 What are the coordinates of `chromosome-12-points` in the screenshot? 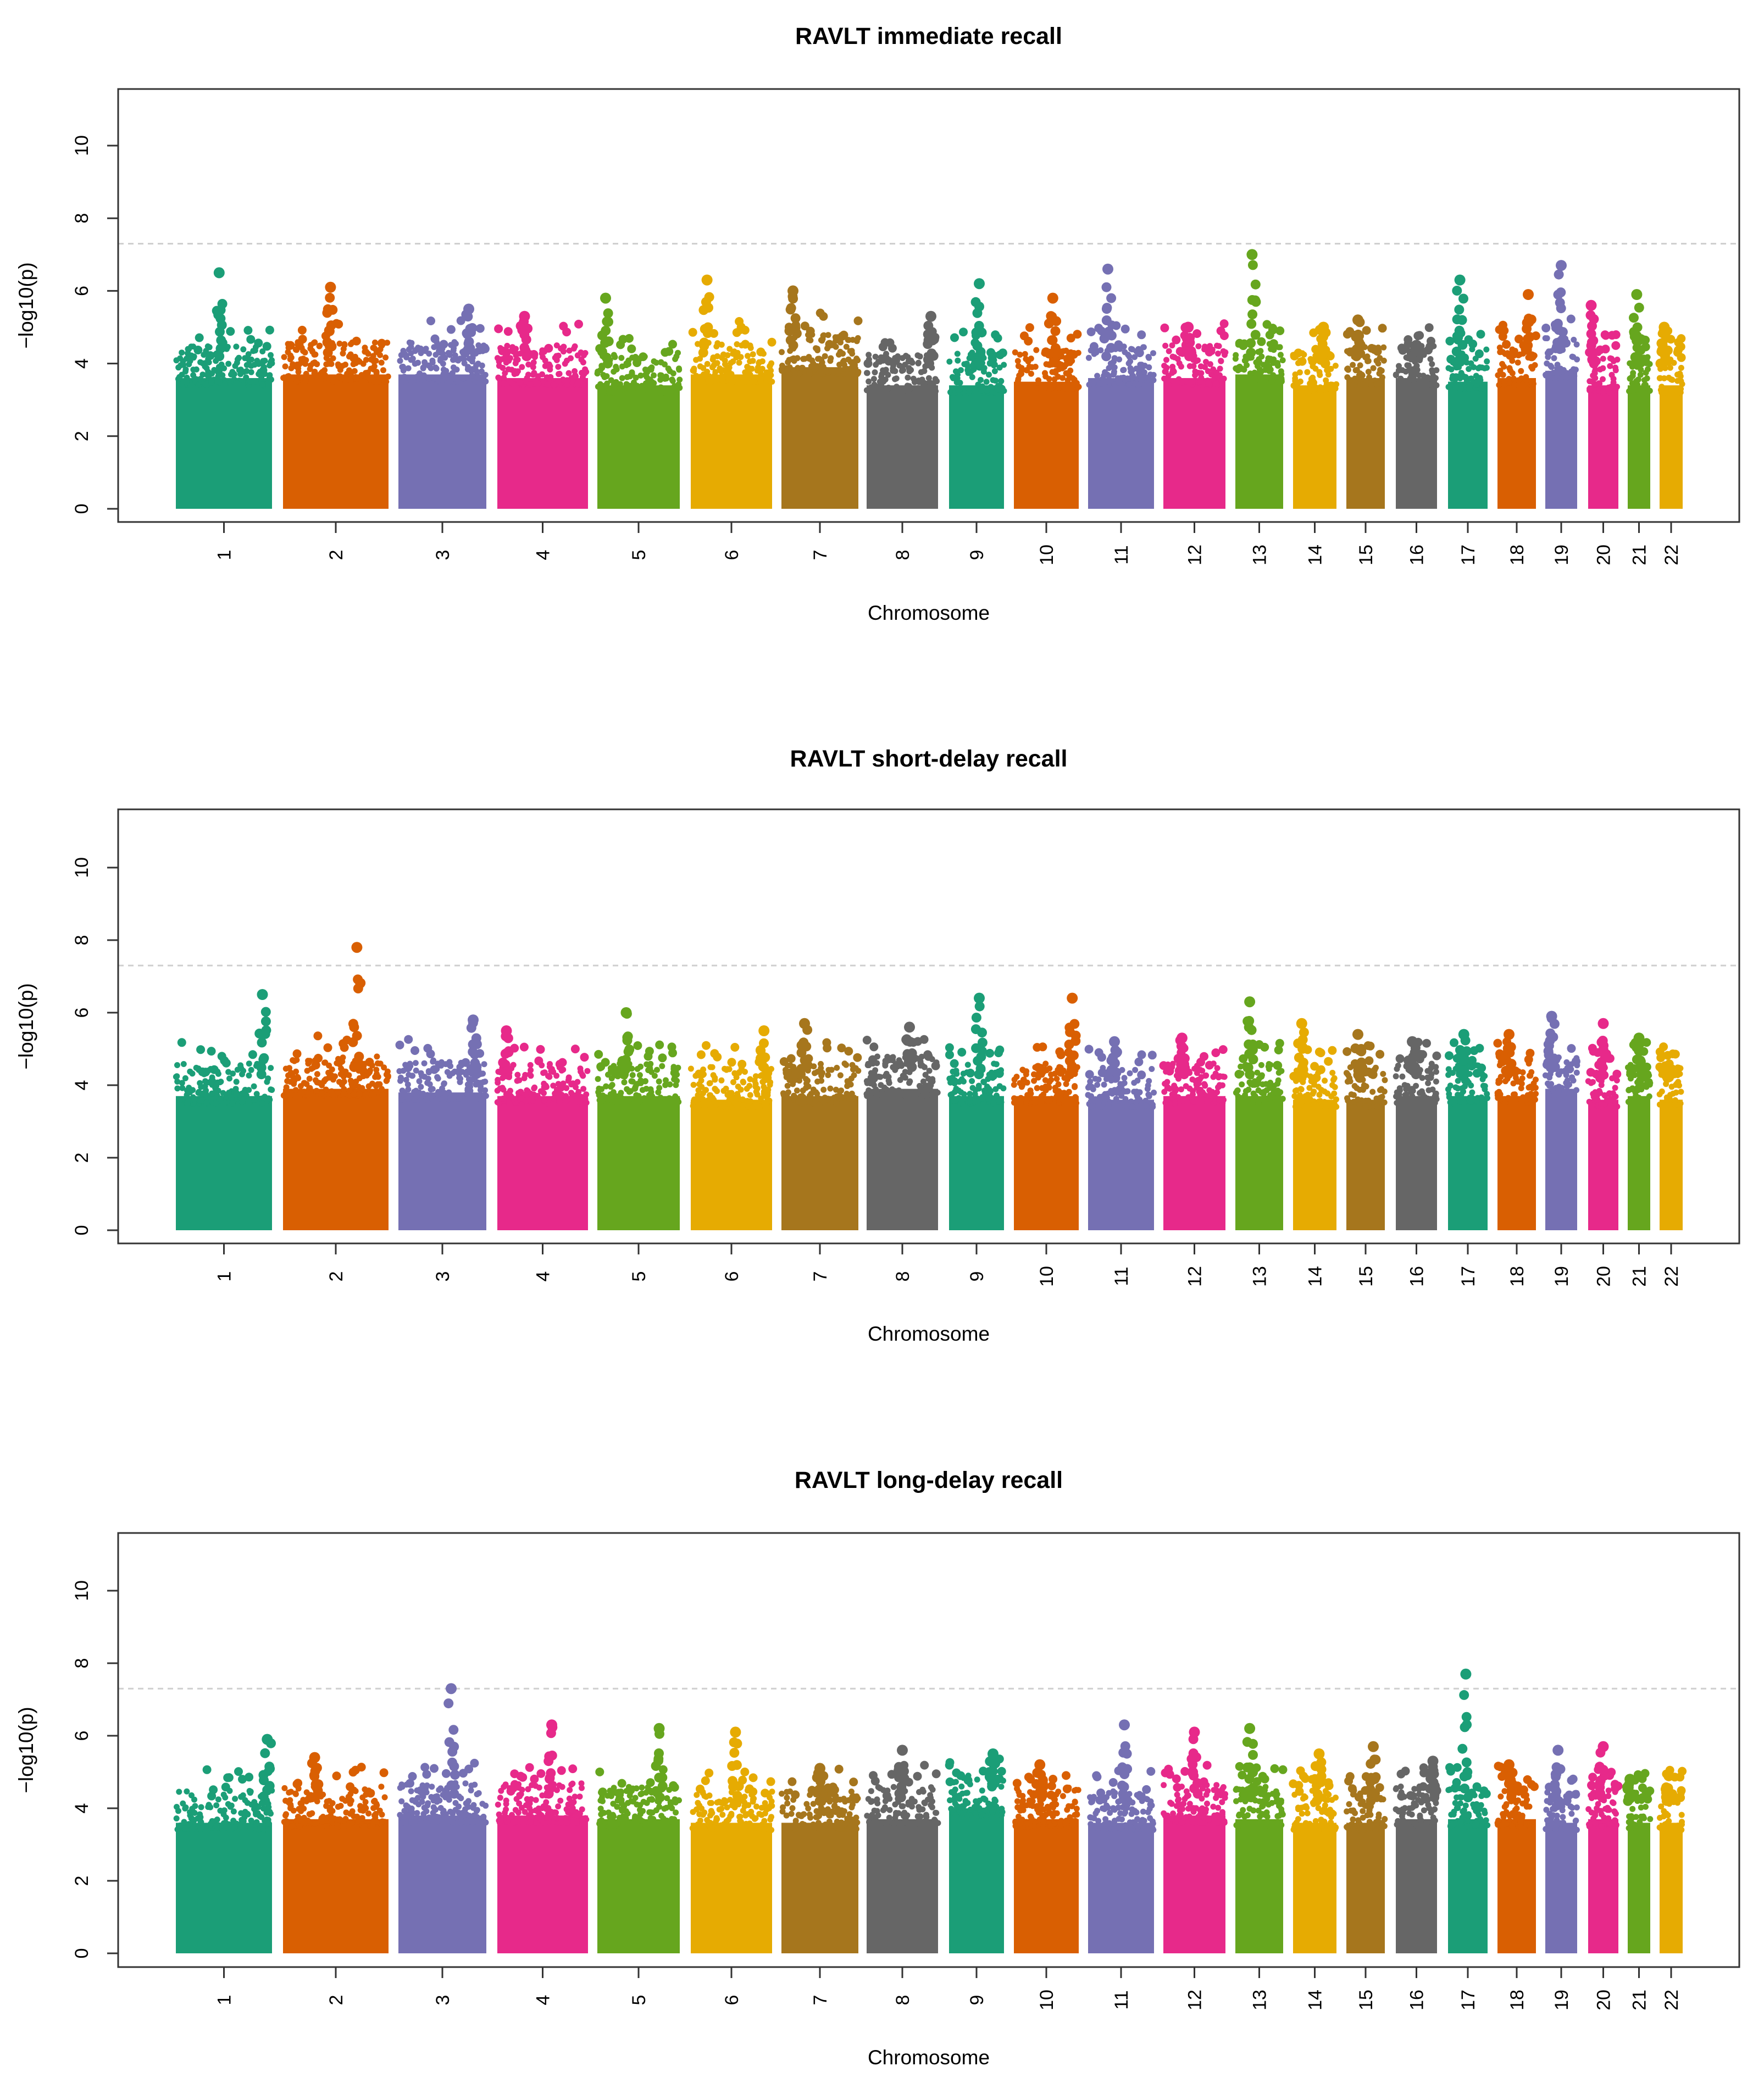 It's located at (1193, 1131).